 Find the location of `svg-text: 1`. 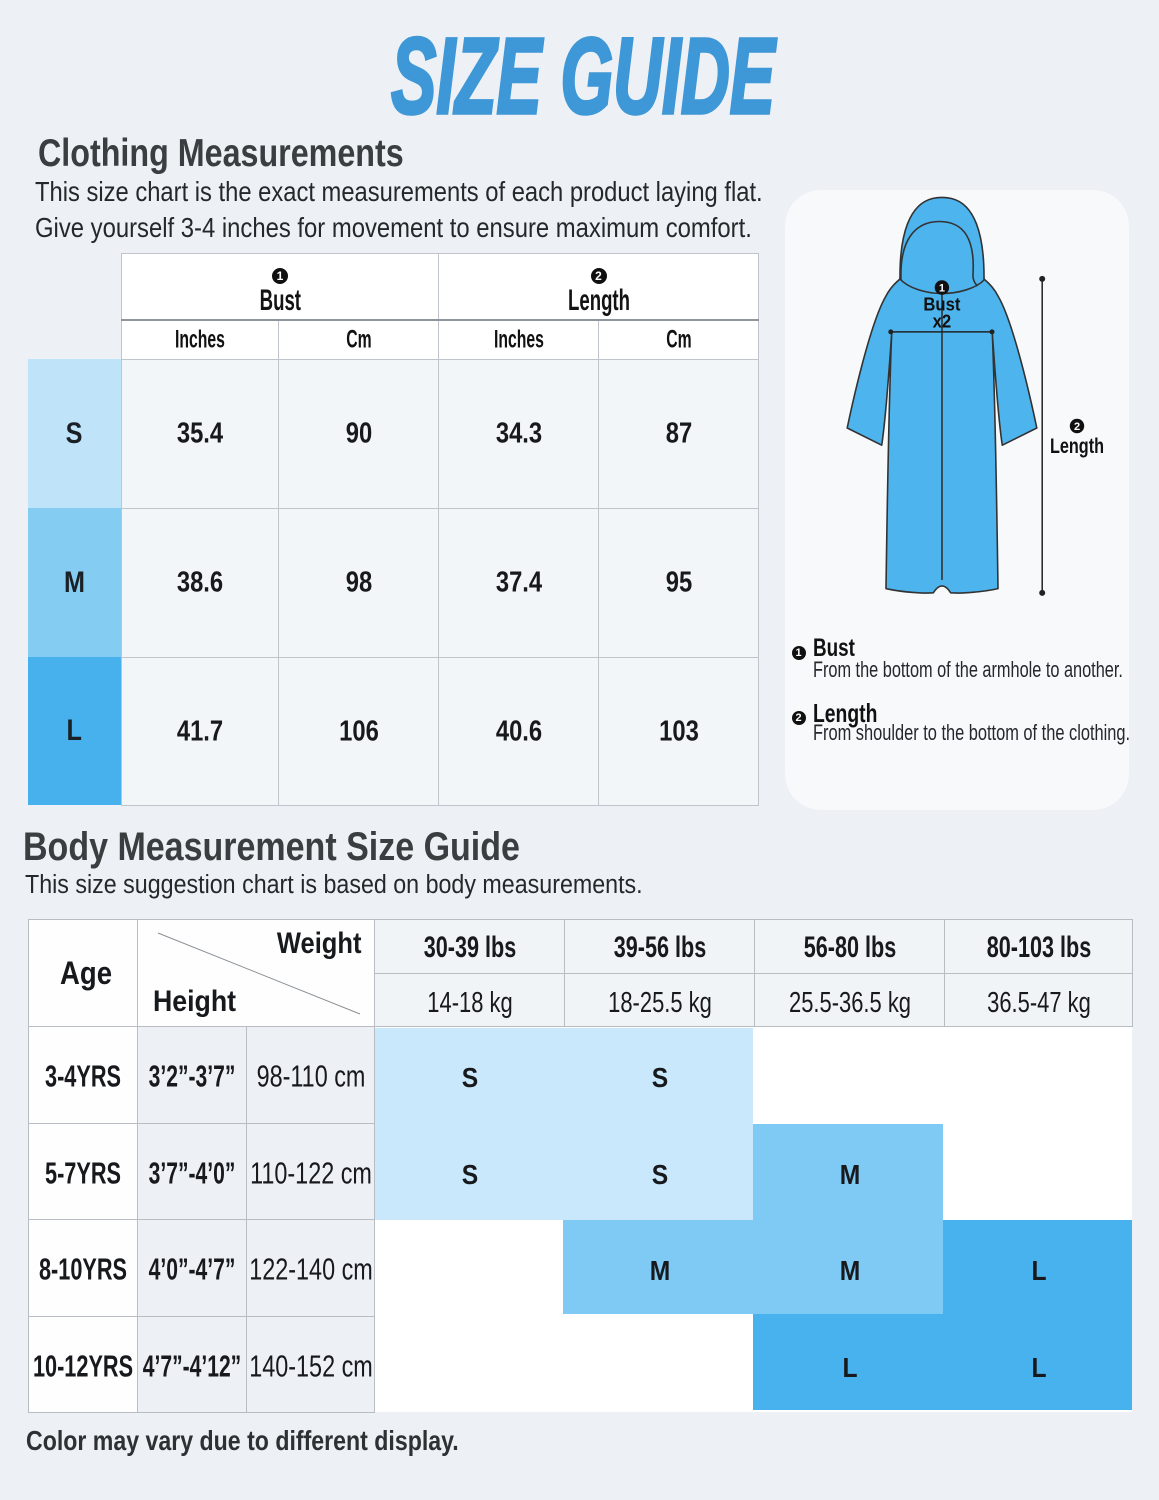

svg-text: 1 is located at coordinates (942, 289).